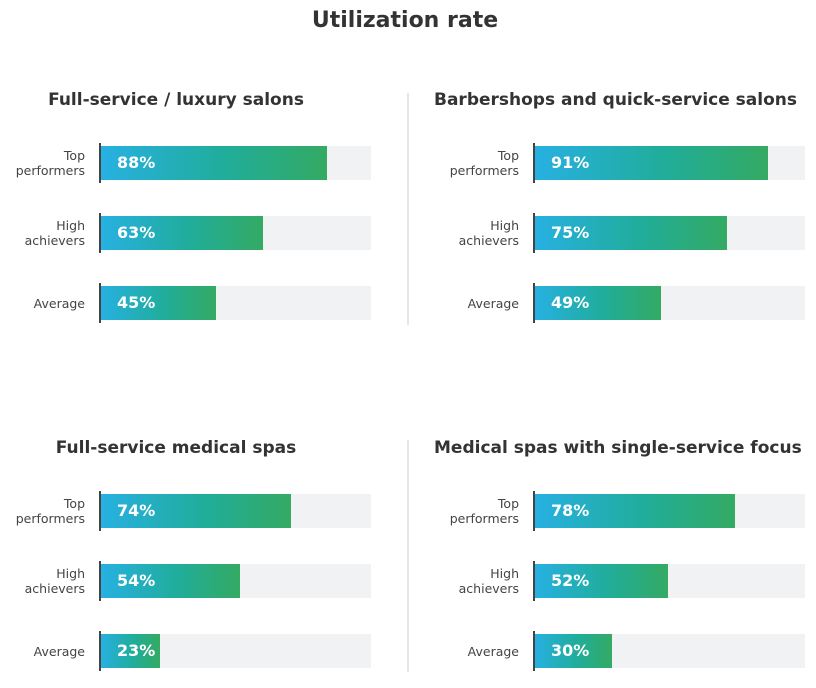 The height and width of the screenshot is (688, 816). I want to click on bar-track: 52%, so click(670, 581).